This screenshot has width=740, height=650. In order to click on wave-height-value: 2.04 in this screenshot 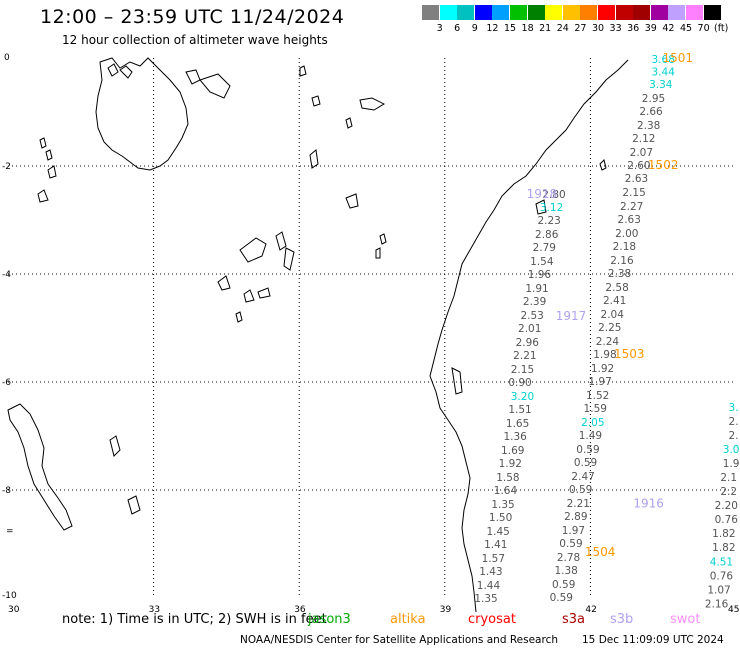, I will do `click(613, 315)`.